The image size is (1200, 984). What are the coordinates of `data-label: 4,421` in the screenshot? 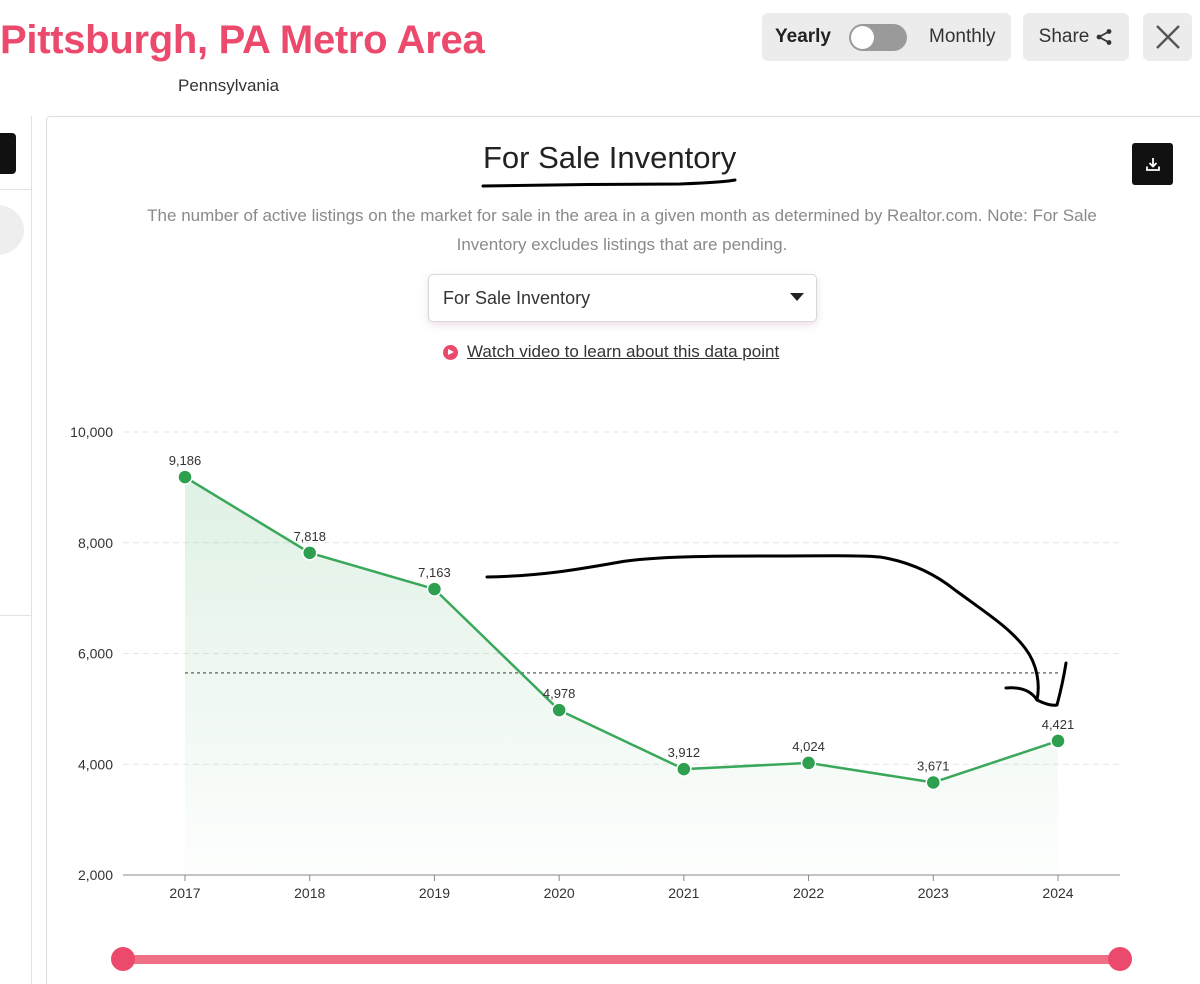 It's located at (1058, 724).